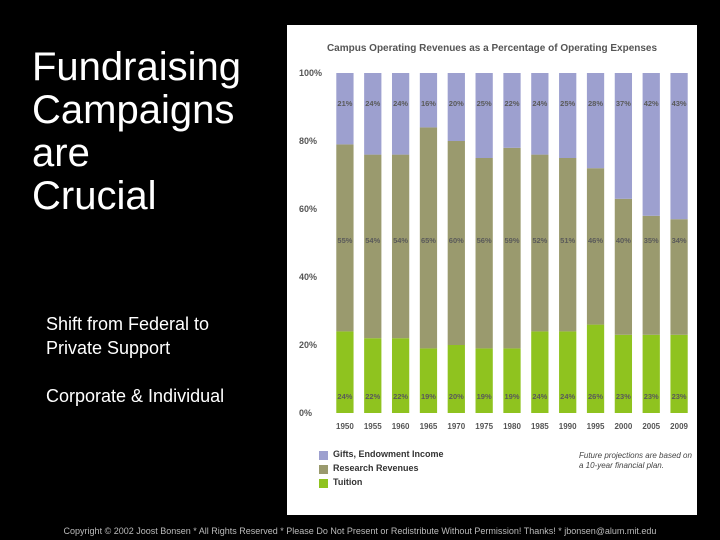 Image resolution: width=720 pixels, height=540 pixels. I want to click on data-label: 46%, so click(595, 240).